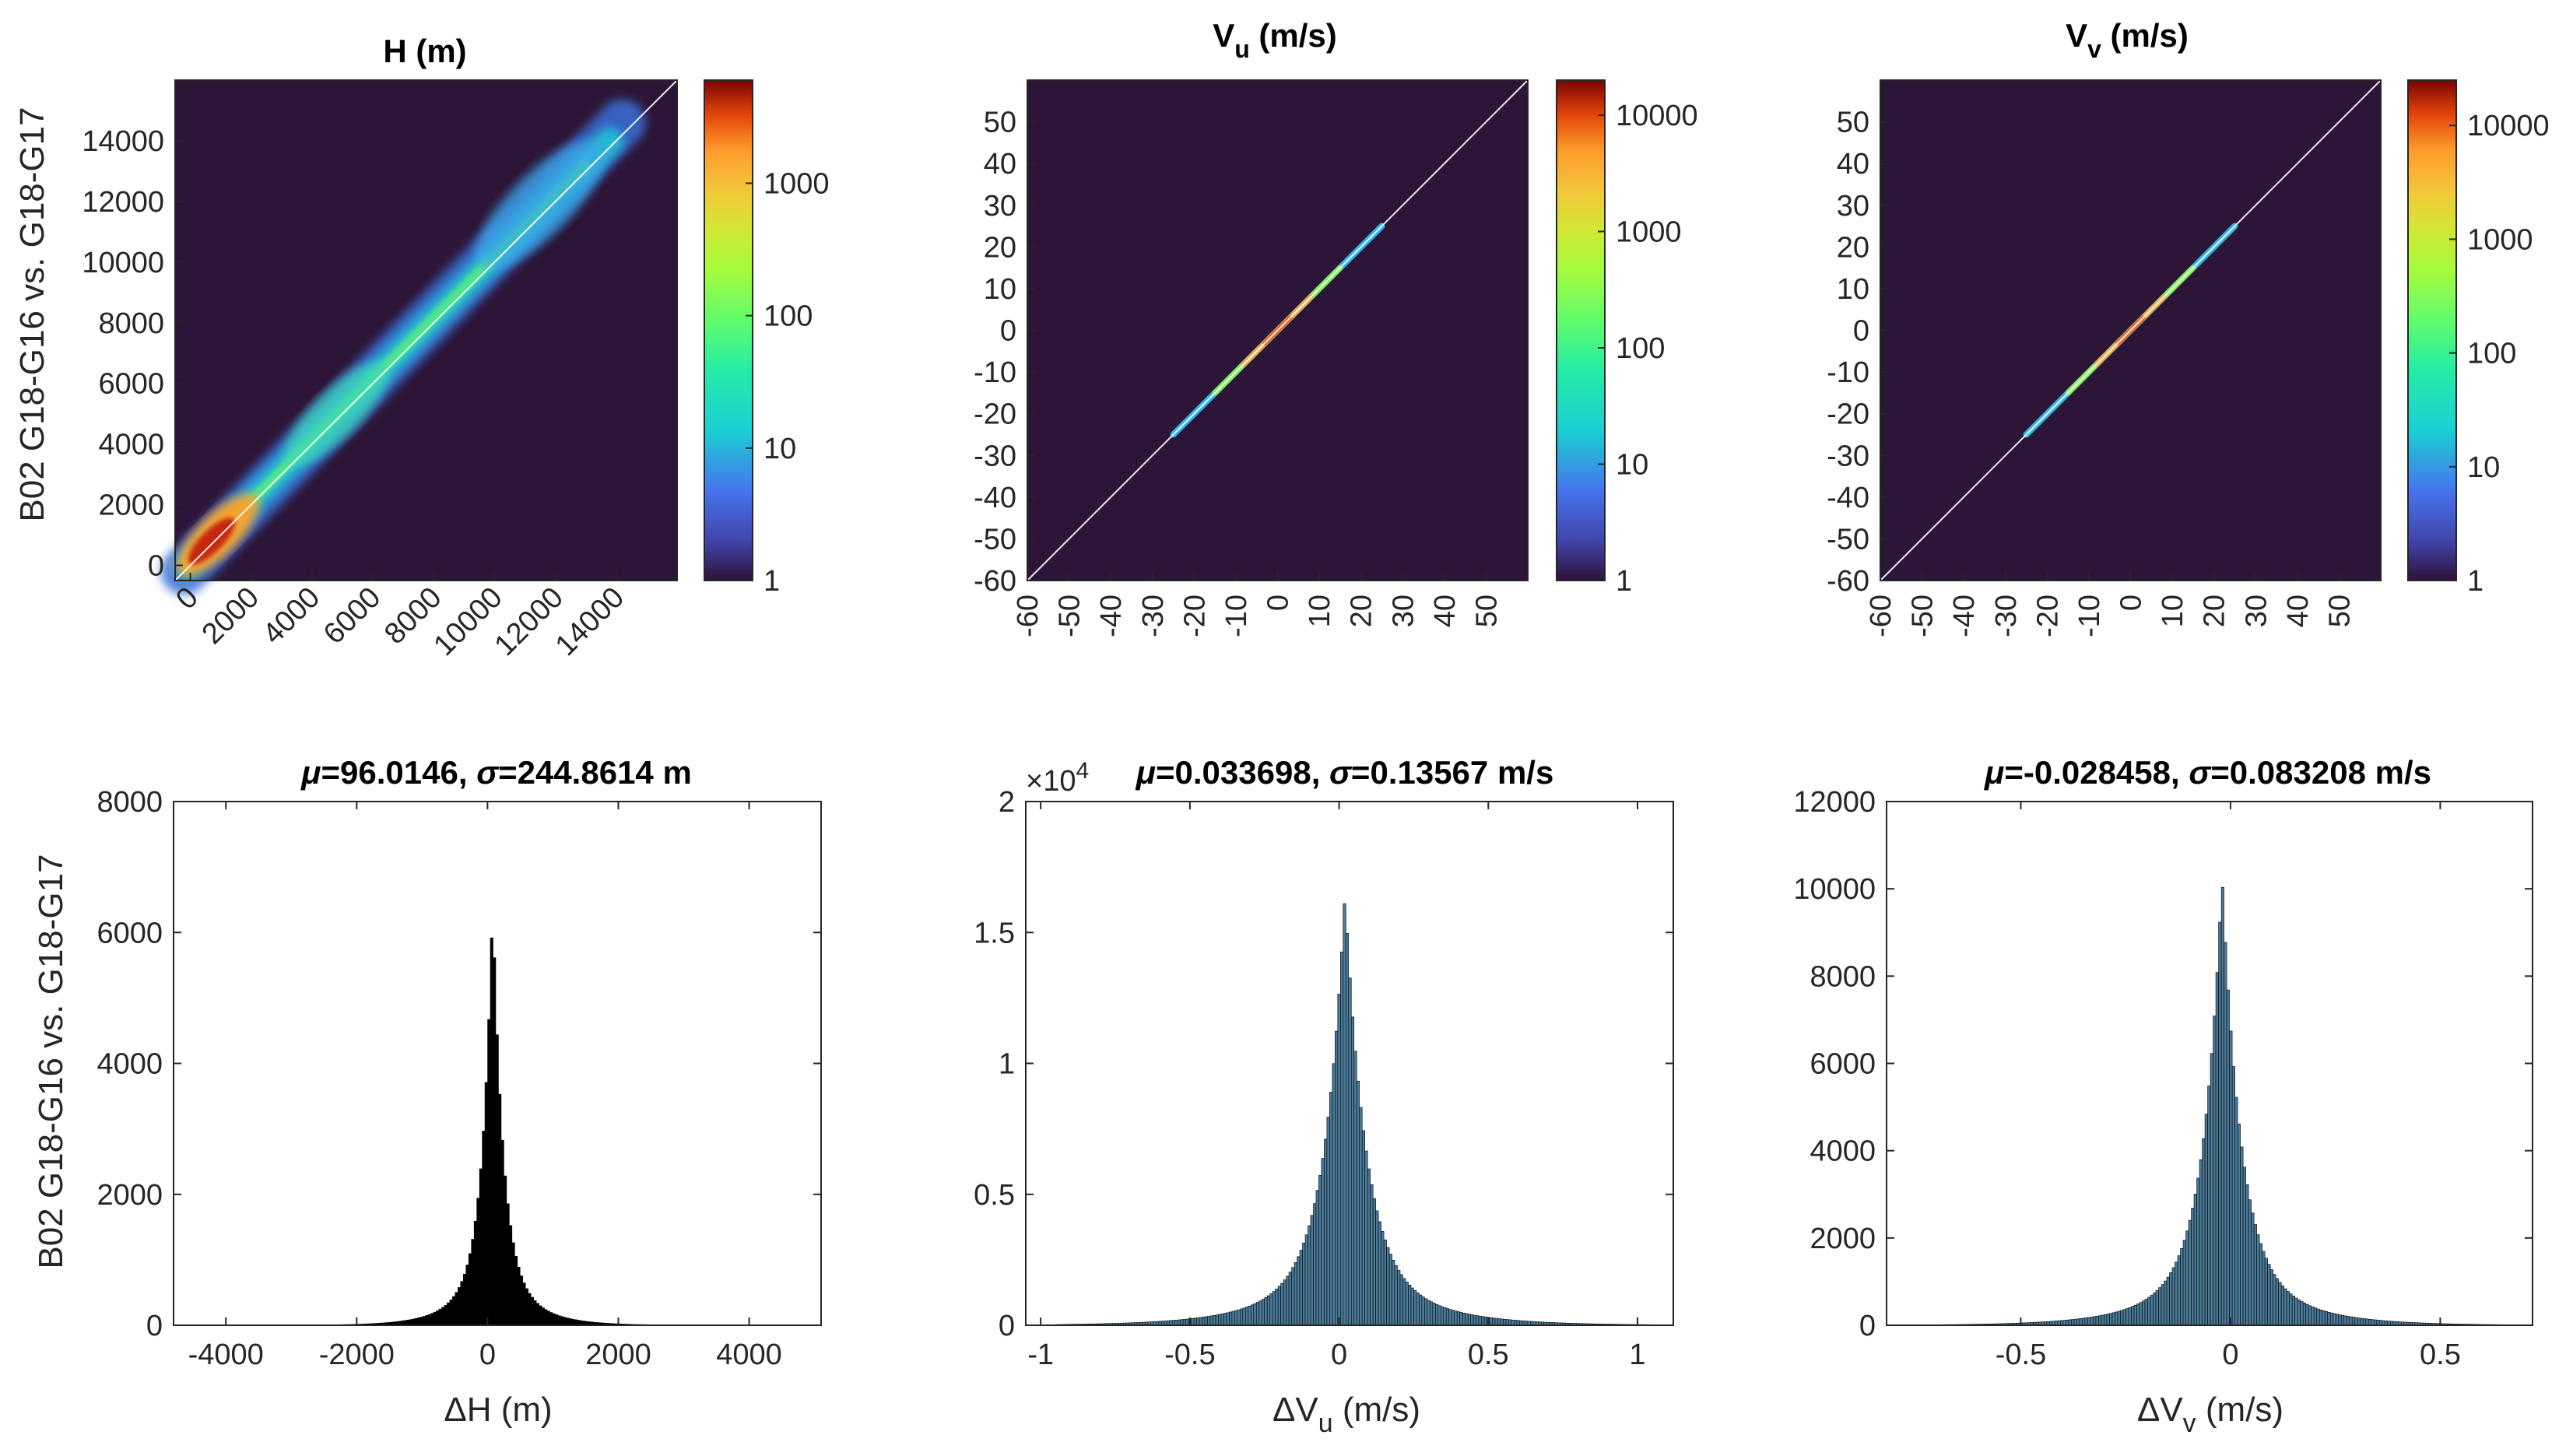 This screenshot has width=2566, height=1456. I want to click on title-dvu: μ=0.033698, σ=0.13567 m/s, so click(1345, 773).